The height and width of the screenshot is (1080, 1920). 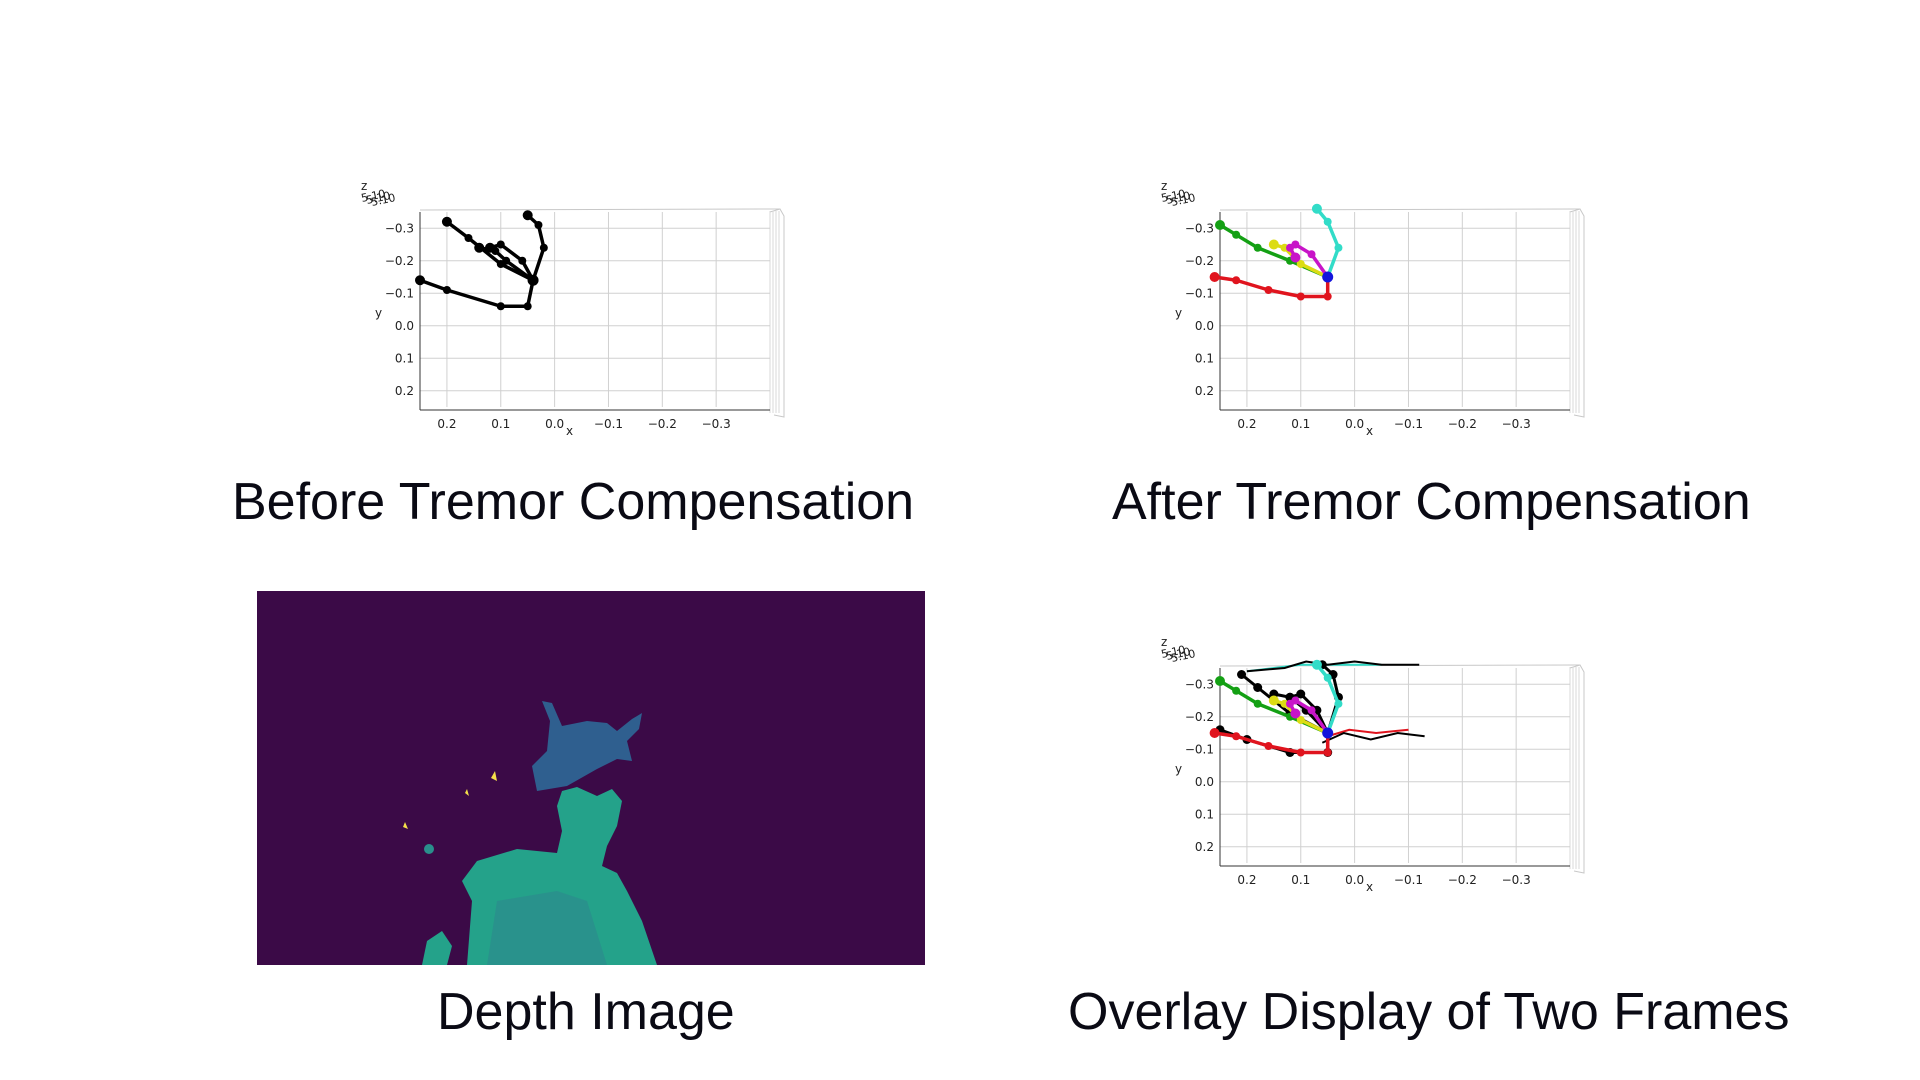 I want to click on depth-image-drawing, so click(x=591, y=778).